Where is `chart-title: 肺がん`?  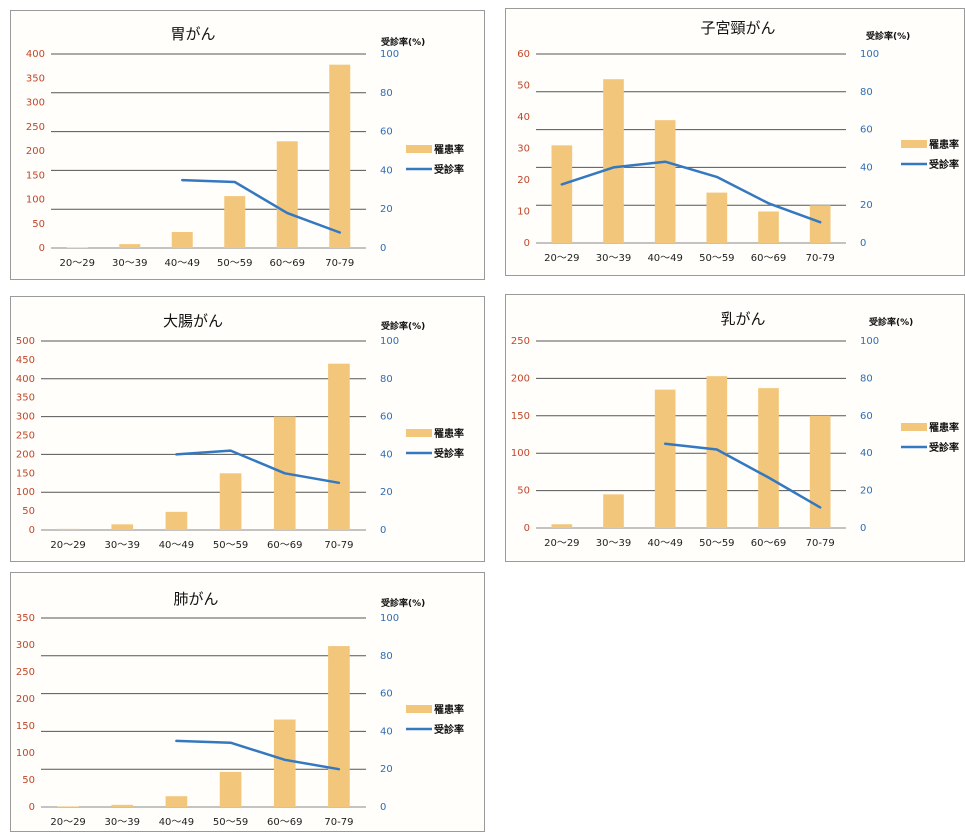 chart-title: 肺がん is located at coordinates (195, 599).